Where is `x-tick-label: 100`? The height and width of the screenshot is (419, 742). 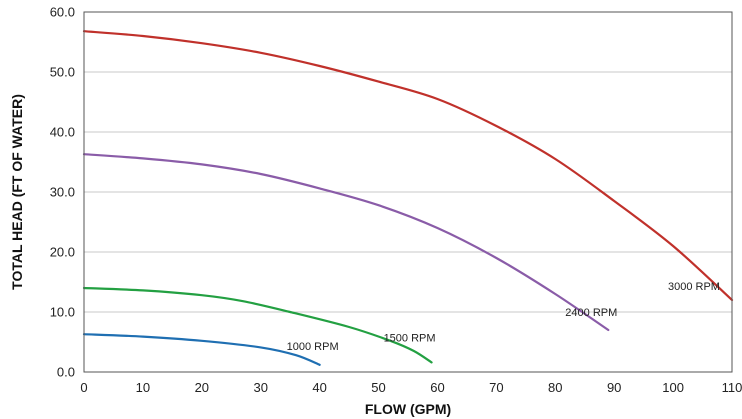 x-tick-label: 100 is located at coordinates (673, 387).